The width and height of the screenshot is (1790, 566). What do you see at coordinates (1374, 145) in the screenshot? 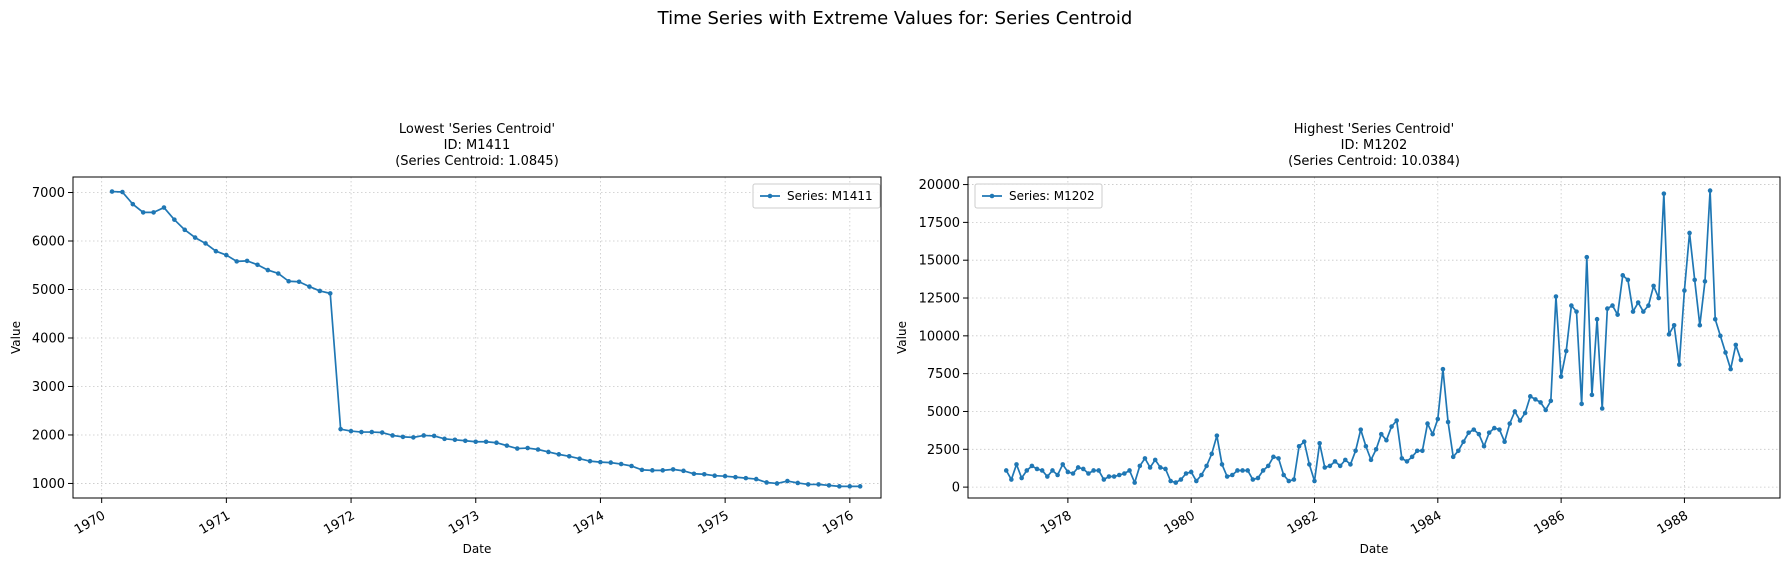
I see `chart-title-line: ID: M1202` at bounding box center [1374, 145].